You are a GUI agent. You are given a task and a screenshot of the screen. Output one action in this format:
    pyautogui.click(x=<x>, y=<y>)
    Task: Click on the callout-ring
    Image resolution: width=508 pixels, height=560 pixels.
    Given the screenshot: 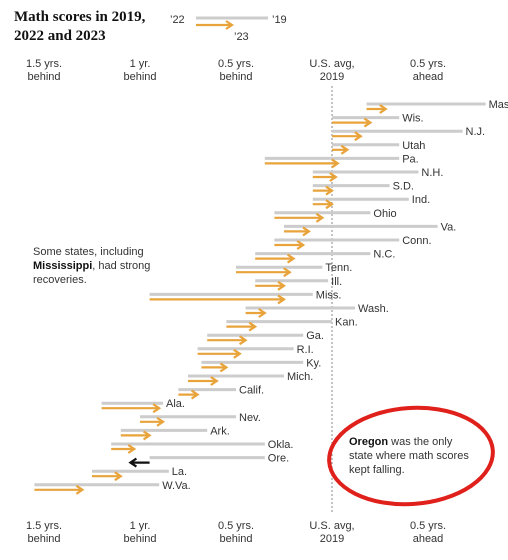 What is the action you would take?
    pyautogui.click(x=411, y=456)
    